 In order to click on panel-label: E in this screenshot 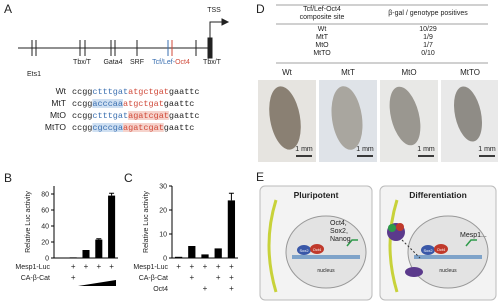, I will do `click(260, 177)`.